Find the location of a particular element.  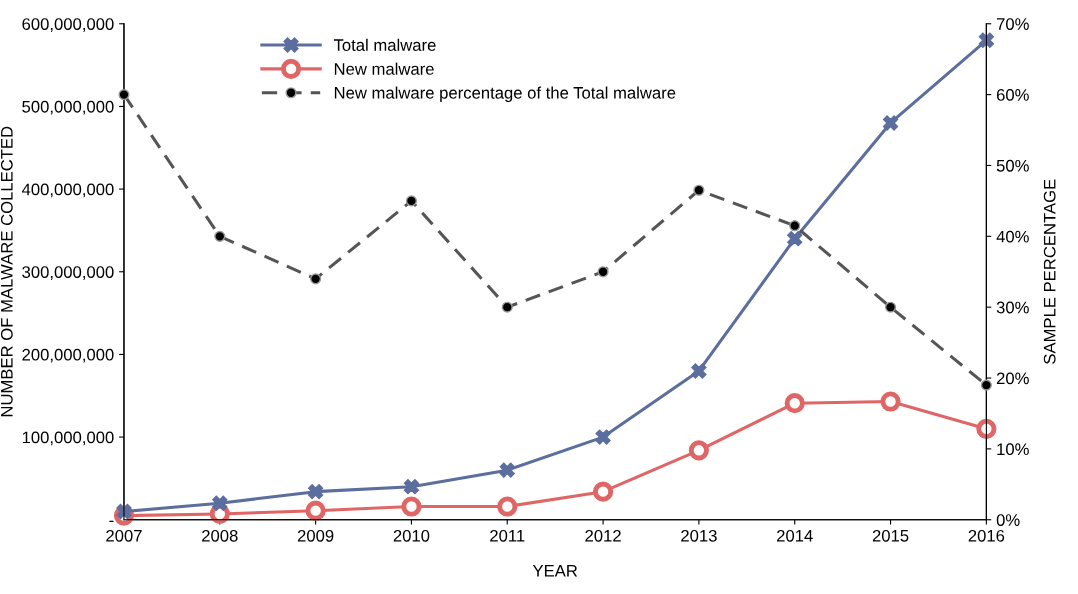

y2-tick-label: 0% is located at coordinates (1008, 520).